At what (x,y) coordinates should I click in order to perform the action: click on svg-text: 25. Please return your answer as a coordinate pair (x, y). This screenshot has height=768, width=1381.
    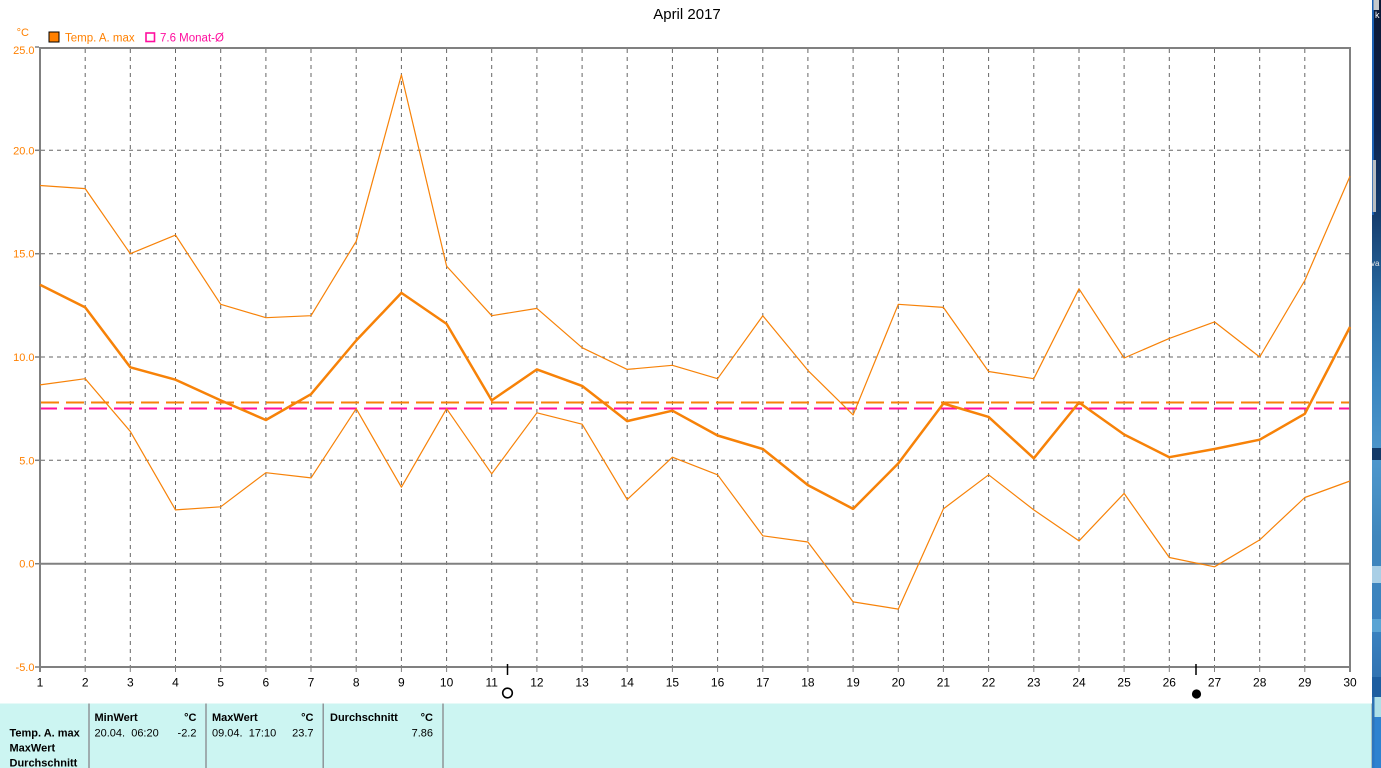
    Looking at the image, I should click on (1124, 683).